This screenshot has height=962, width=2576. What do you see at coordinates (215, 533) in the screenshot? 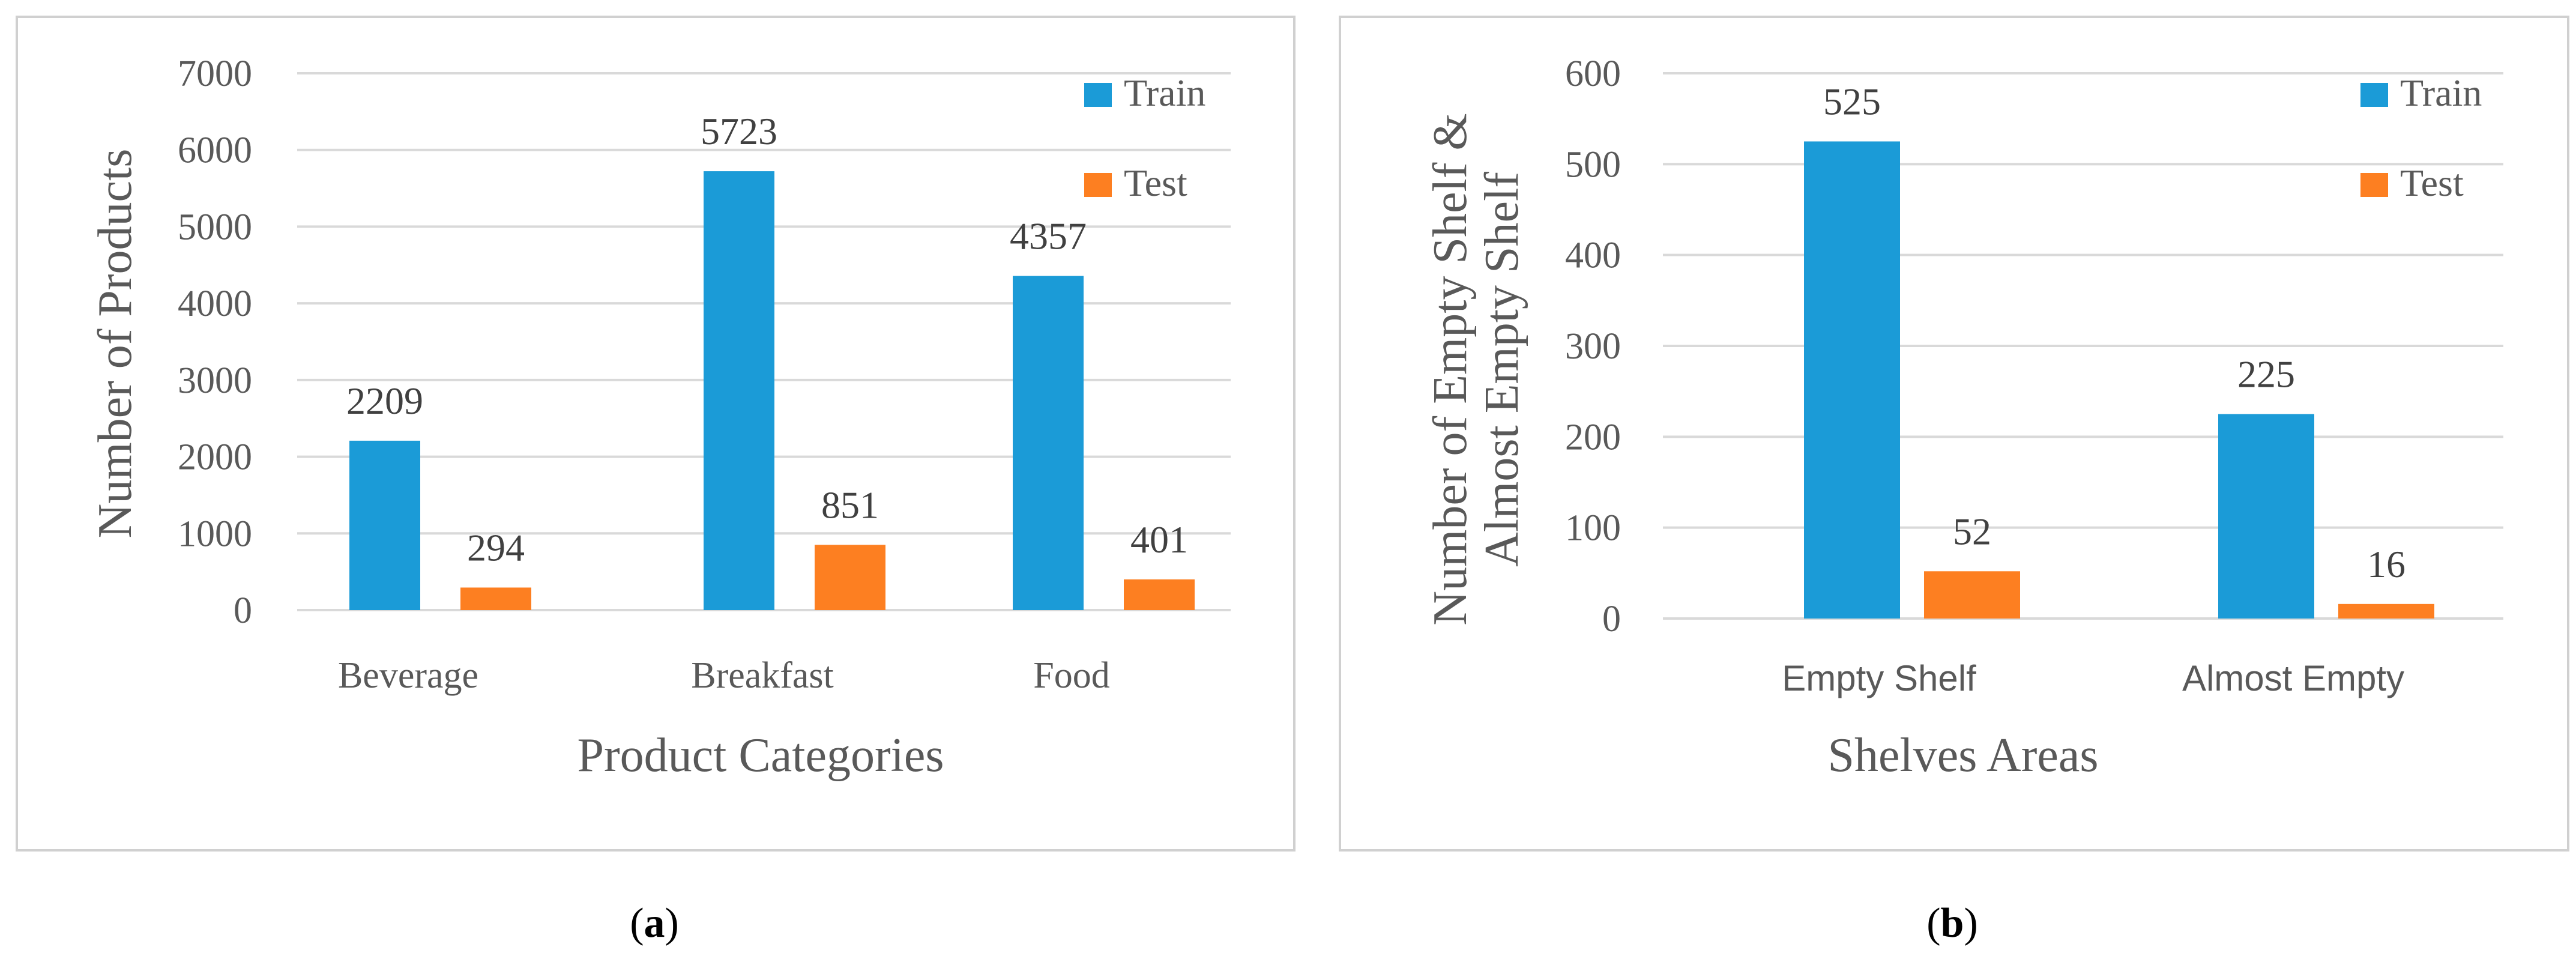
I see `chart-a-y-tick-label: 1000` at bounding box center [215, 533].